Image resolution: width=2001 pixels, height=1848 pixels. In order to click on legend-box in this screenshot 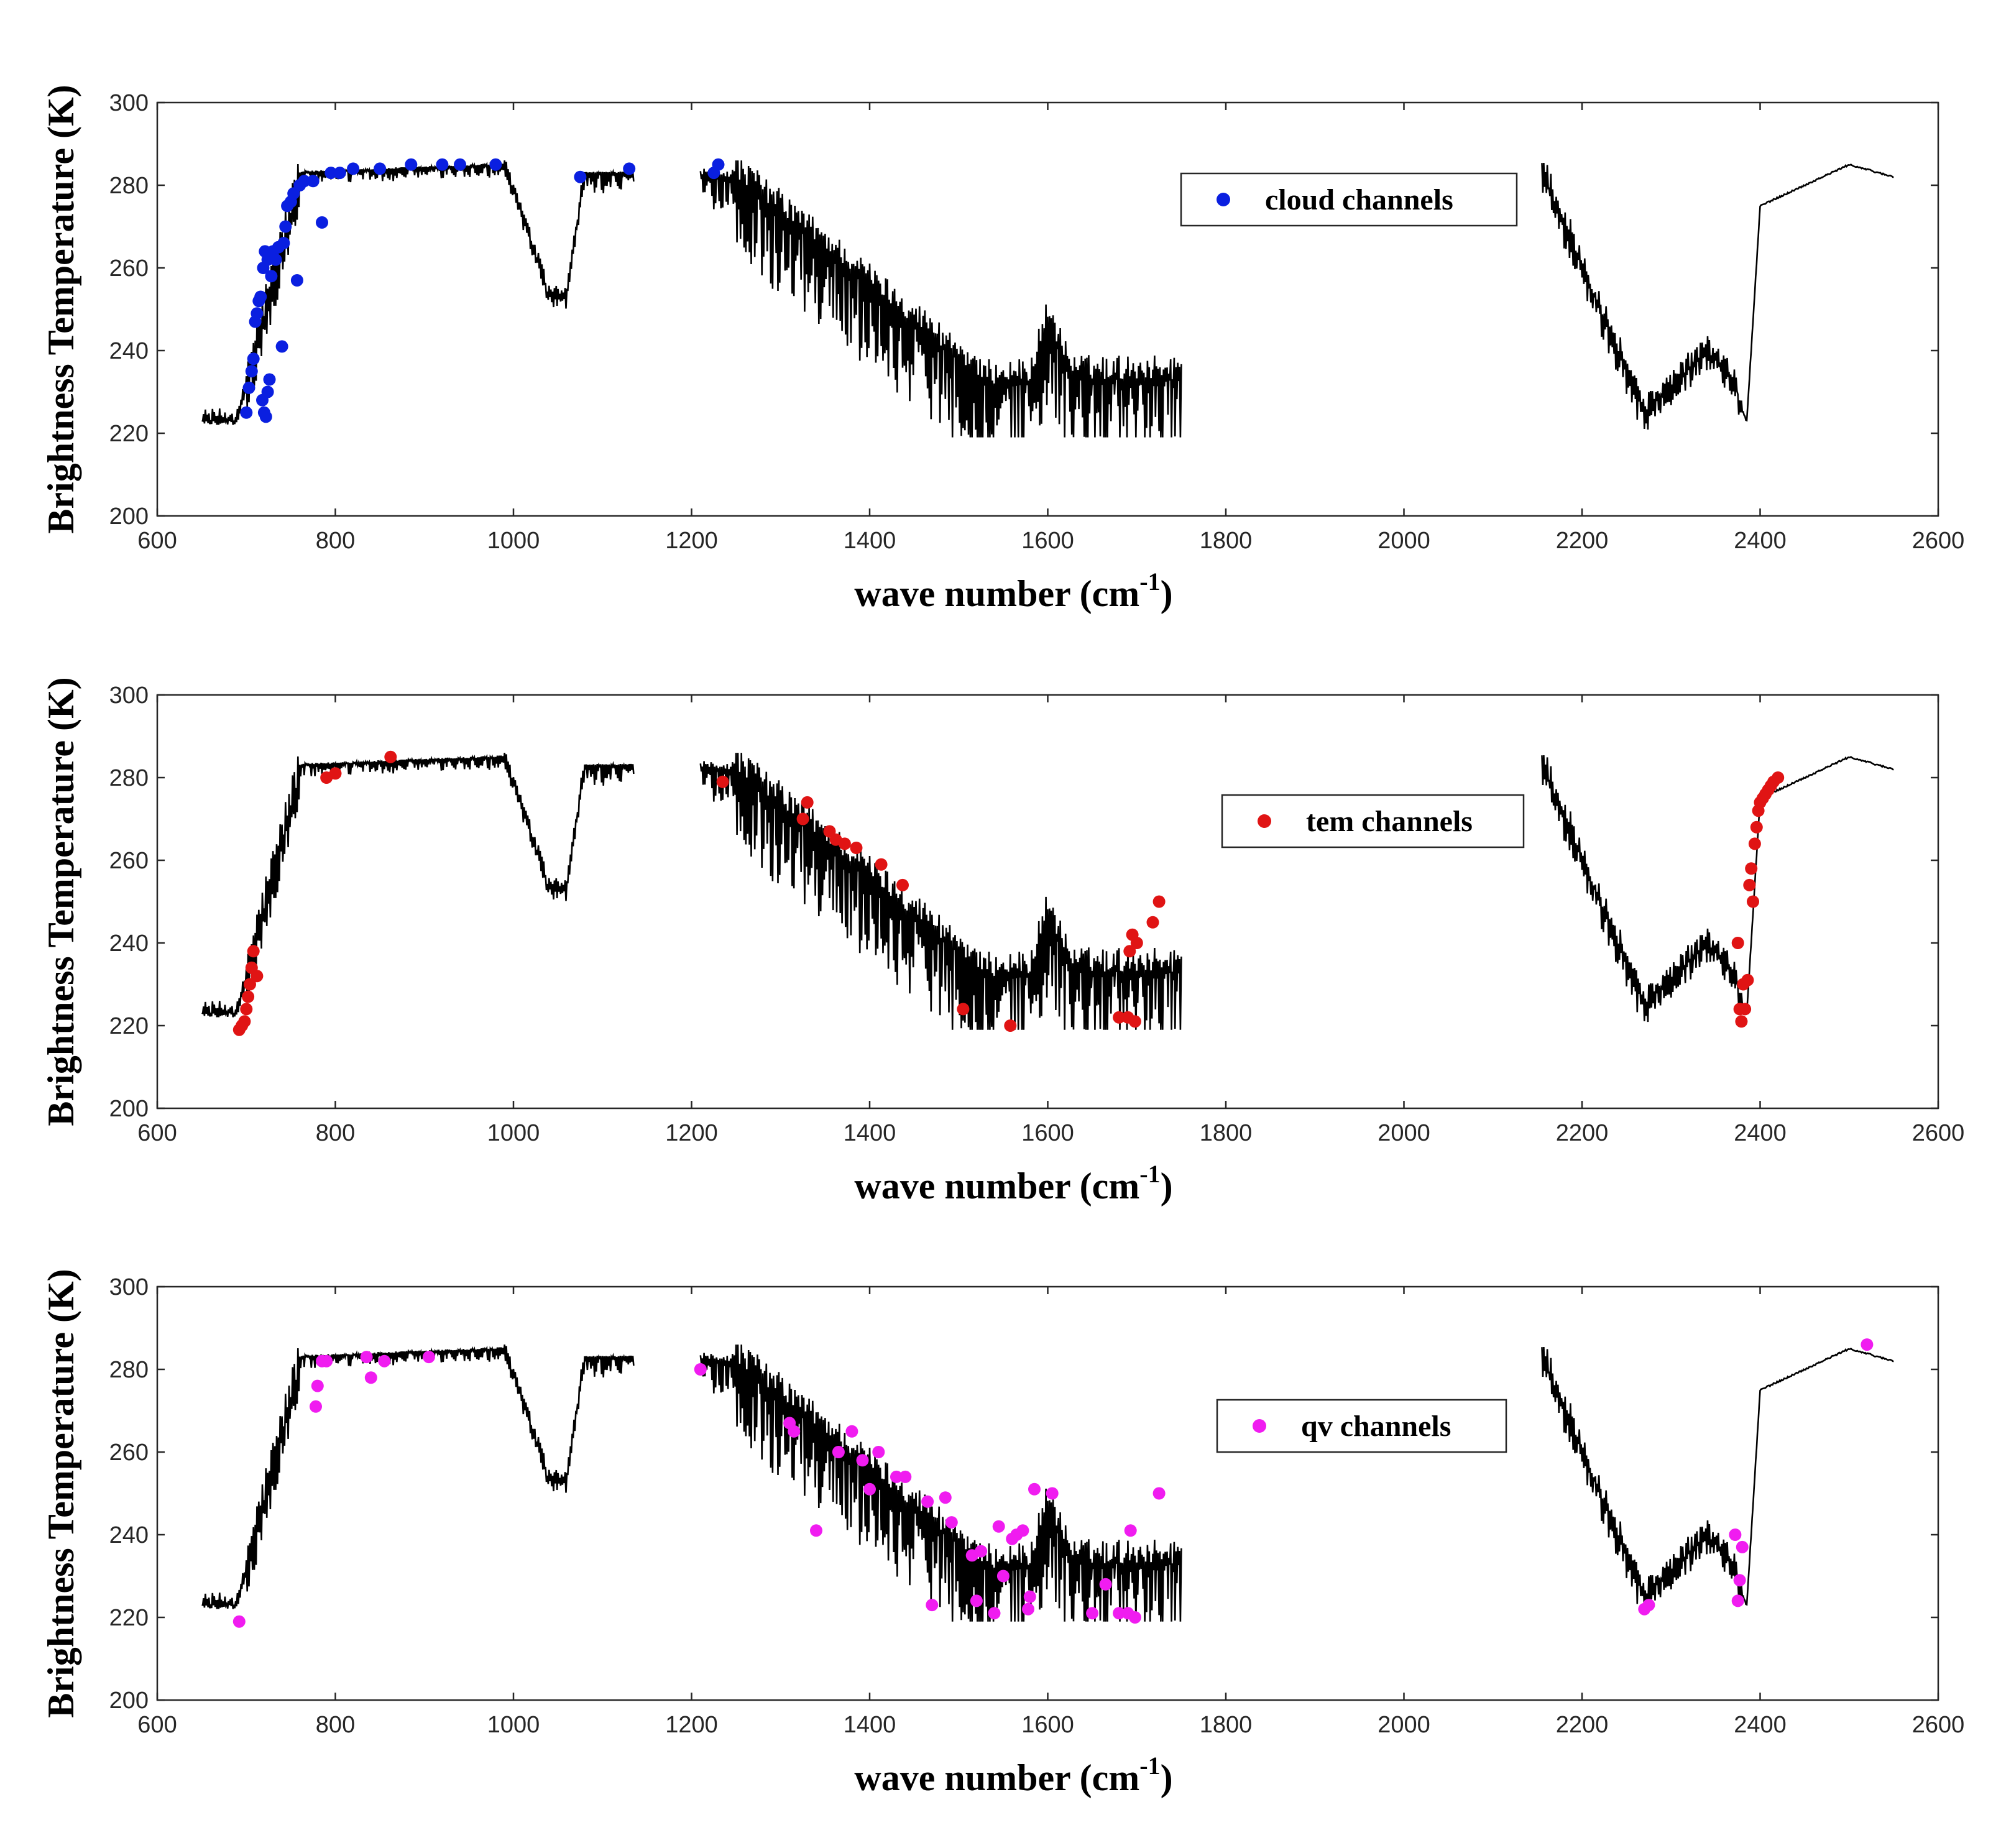, I will do `click(1349, 199)`.